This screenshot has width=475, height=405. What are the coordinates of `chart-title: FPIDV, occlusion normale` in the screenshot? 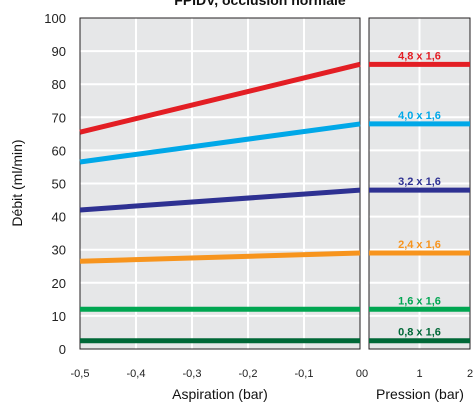 It's located at (260, 4).